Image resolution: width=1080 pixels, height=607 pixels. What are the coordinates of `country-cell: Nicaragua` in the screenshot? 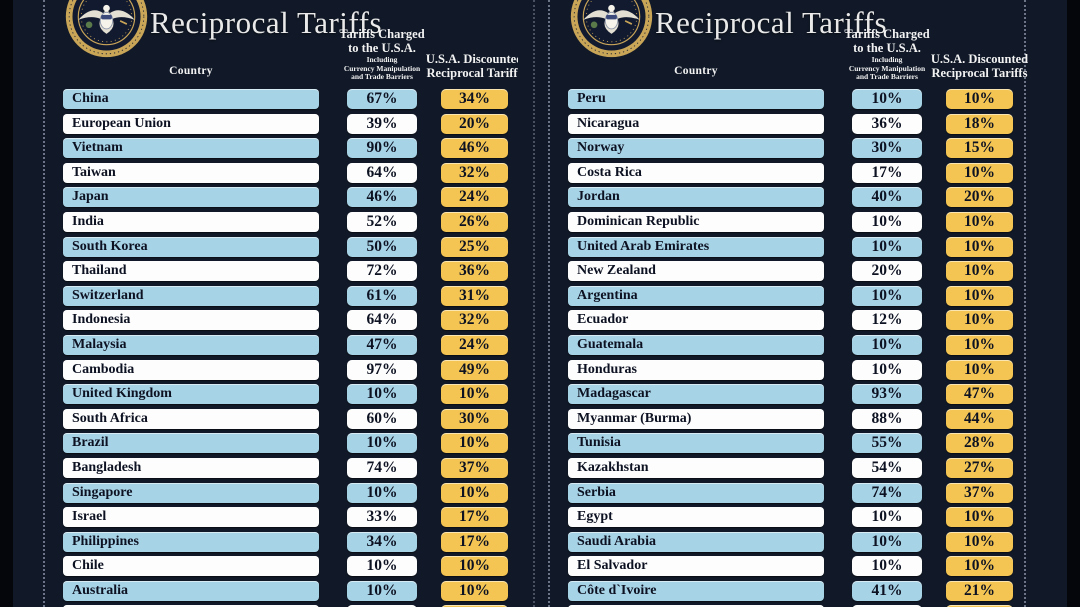 It's located at (696, 123).